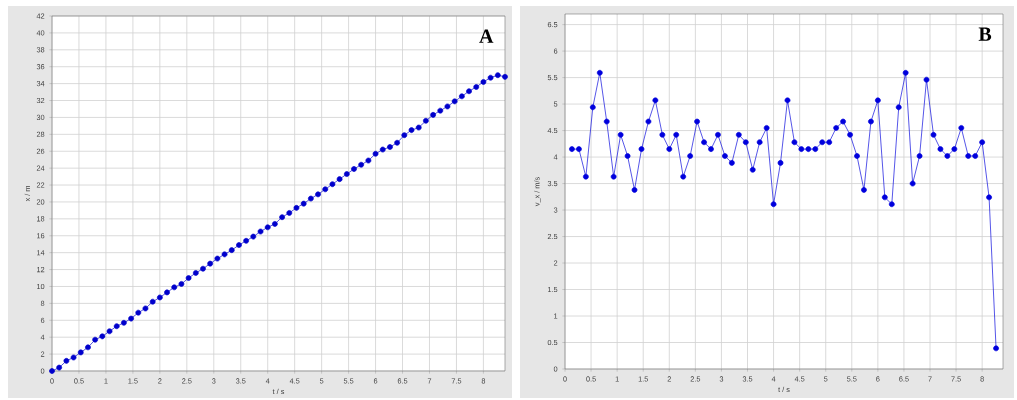 This screenshot has height=400, width=1017. Describe the element at coordinates (486, 36) in the screenshot. I see `annotation: A` at that location.